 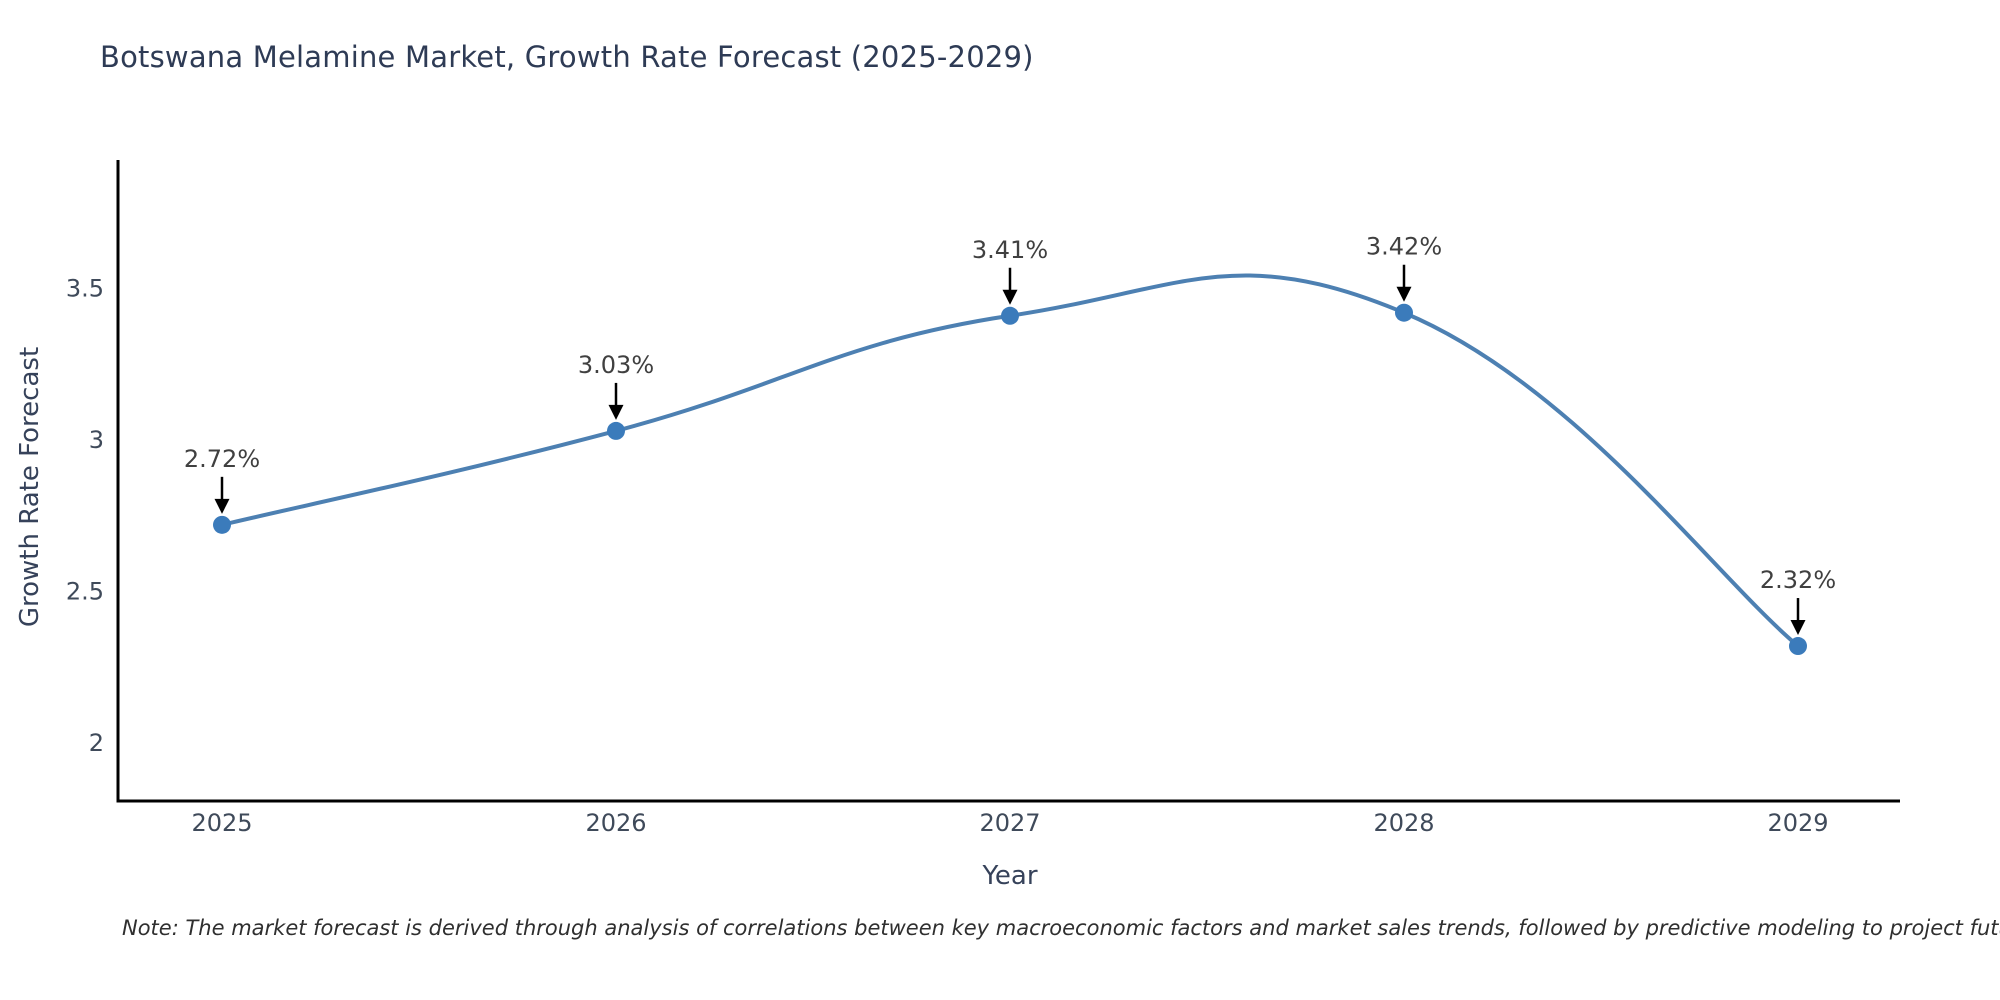 I want to click on x-axis-ticks: 2025 2026 2027 2028 2029, so click(x=1009, y=823).